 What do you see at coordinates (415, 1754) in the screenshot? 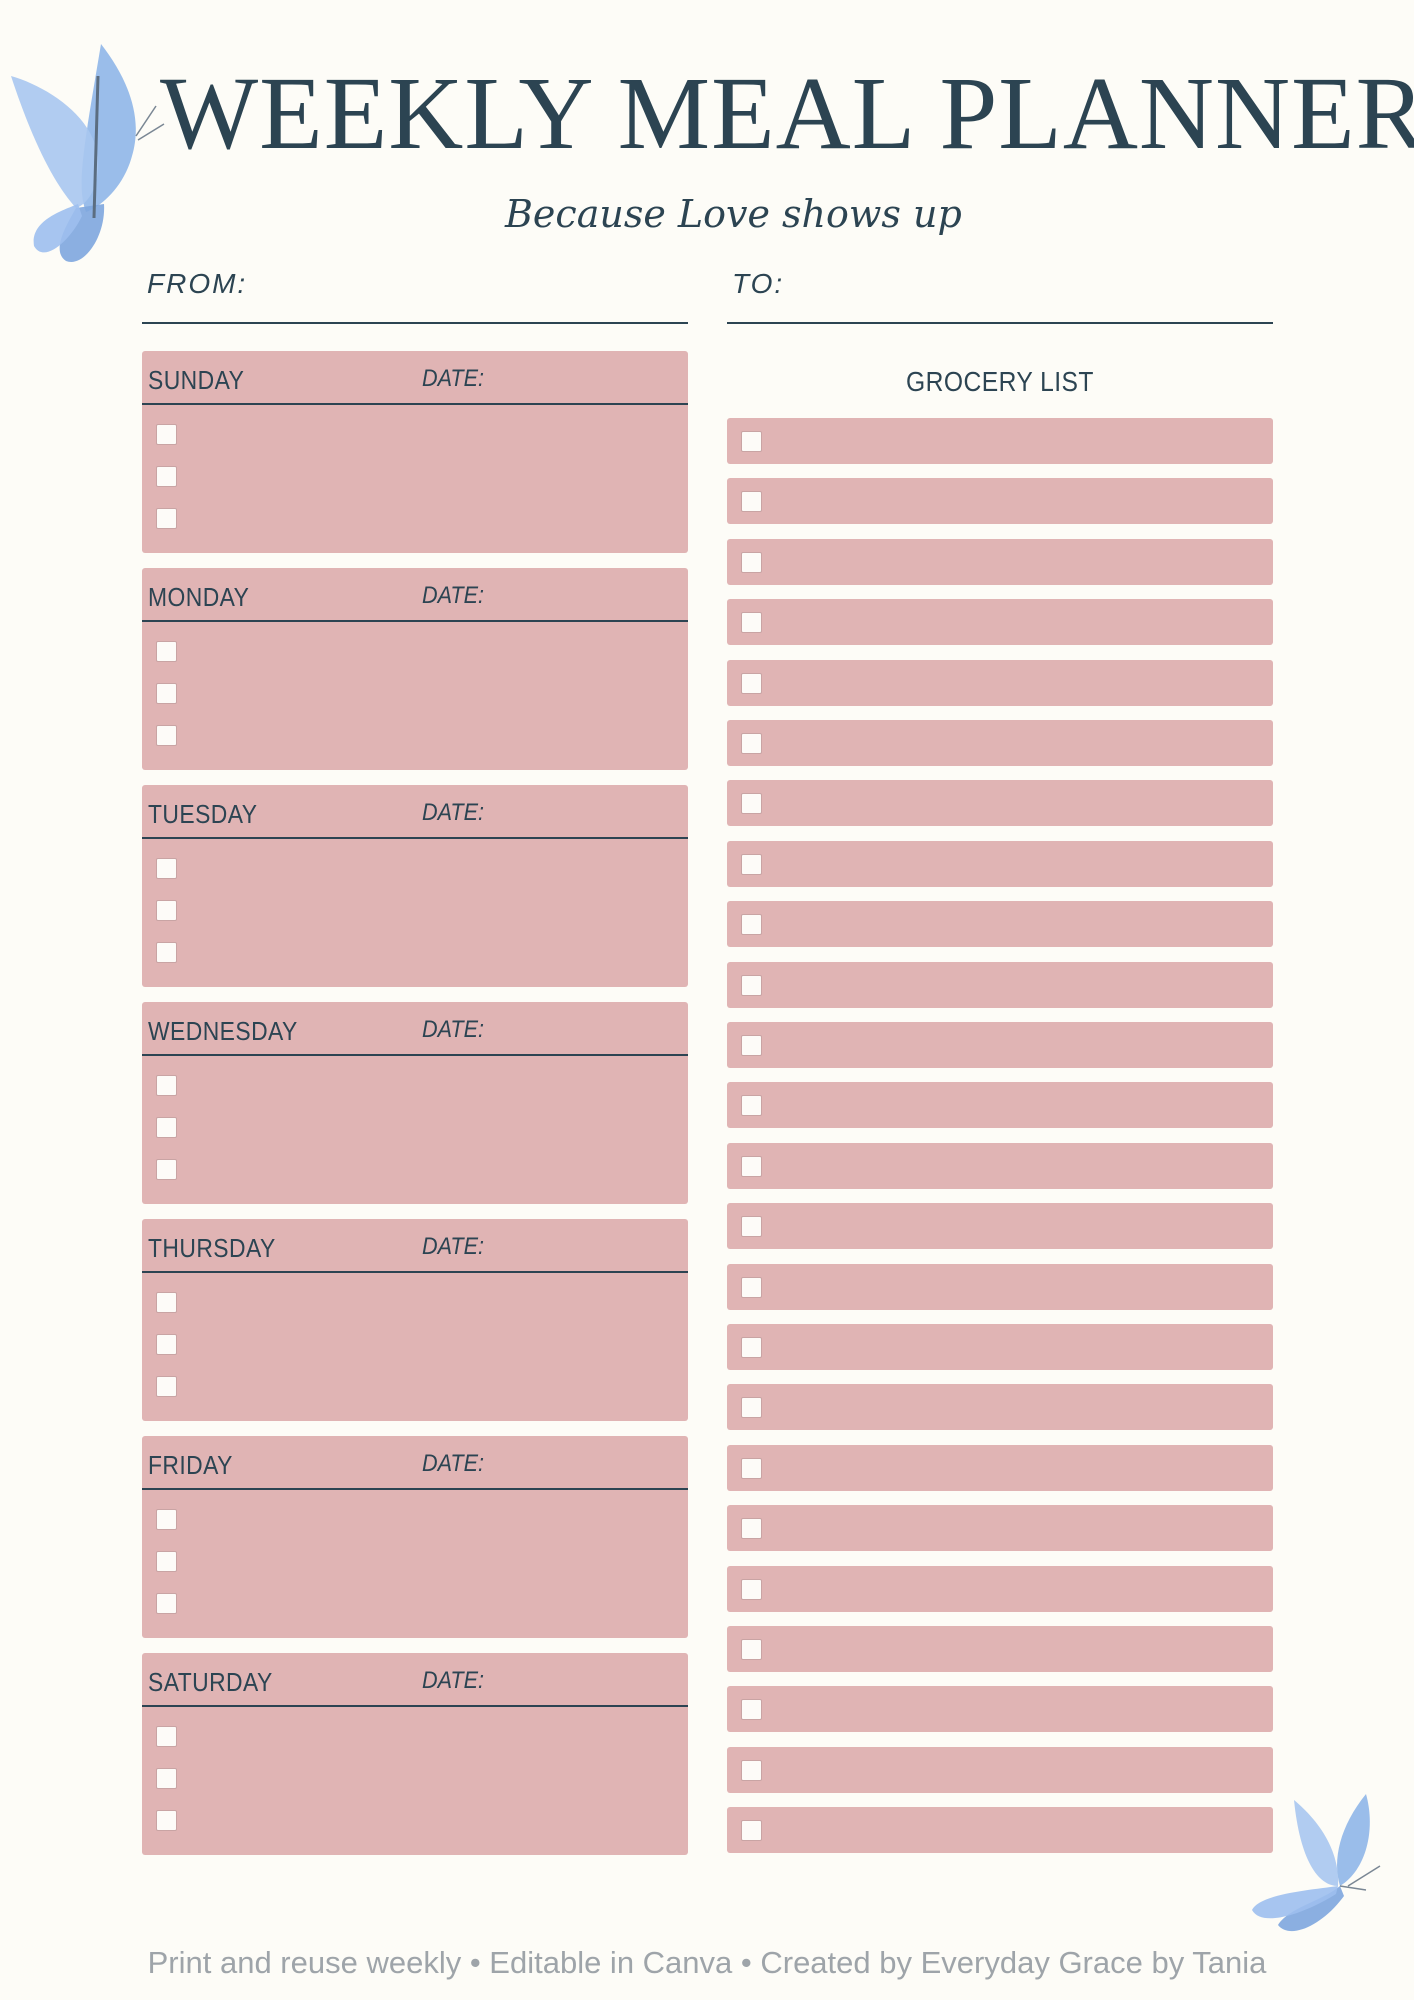
I see `day-block-saturday: SATURDAY DATE:` at bounding box center [415, 1754].